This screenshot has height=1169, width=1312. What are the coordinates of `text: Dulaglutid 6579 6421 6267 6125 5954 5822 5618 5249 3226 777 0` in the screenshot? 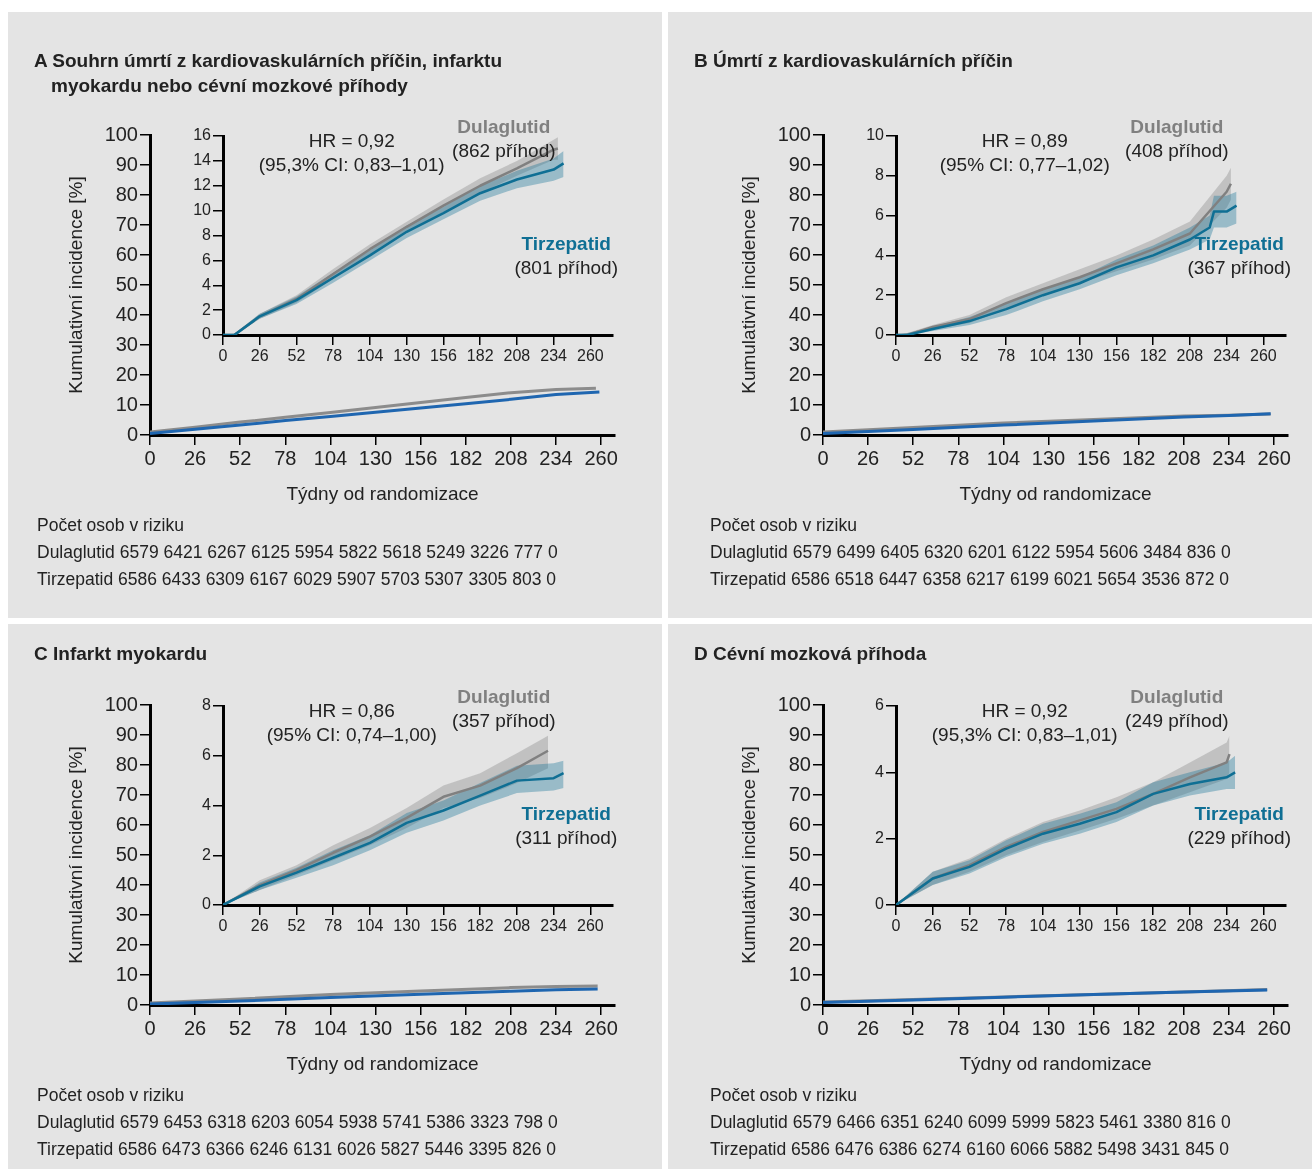 It's located at (297, 552).